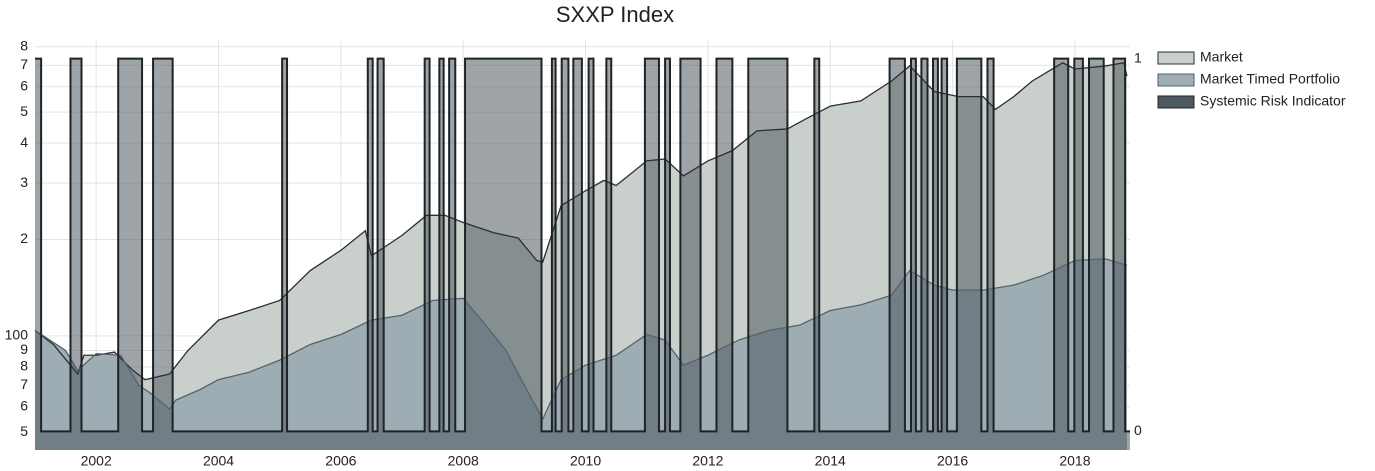 This screenshot has height=471, width=1375. Describe the element at coordinates (1138, 57) in the screenshot. I see `y2-tick-label: 1` at that location.